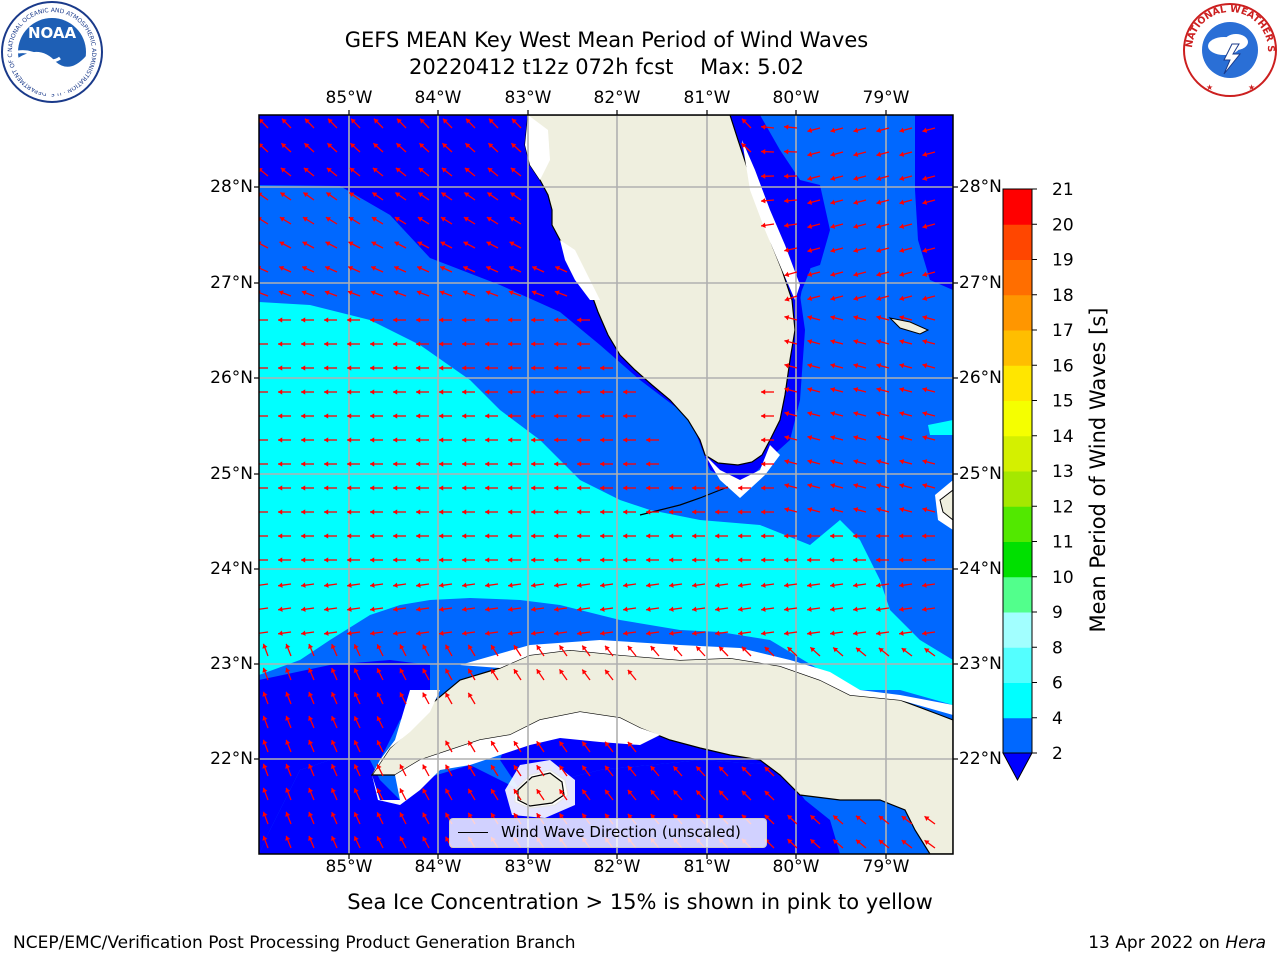  Describe the element at coordinates (886, 98) in the screenshot. I see `lon-tick-label-top: 79°W` at that location.